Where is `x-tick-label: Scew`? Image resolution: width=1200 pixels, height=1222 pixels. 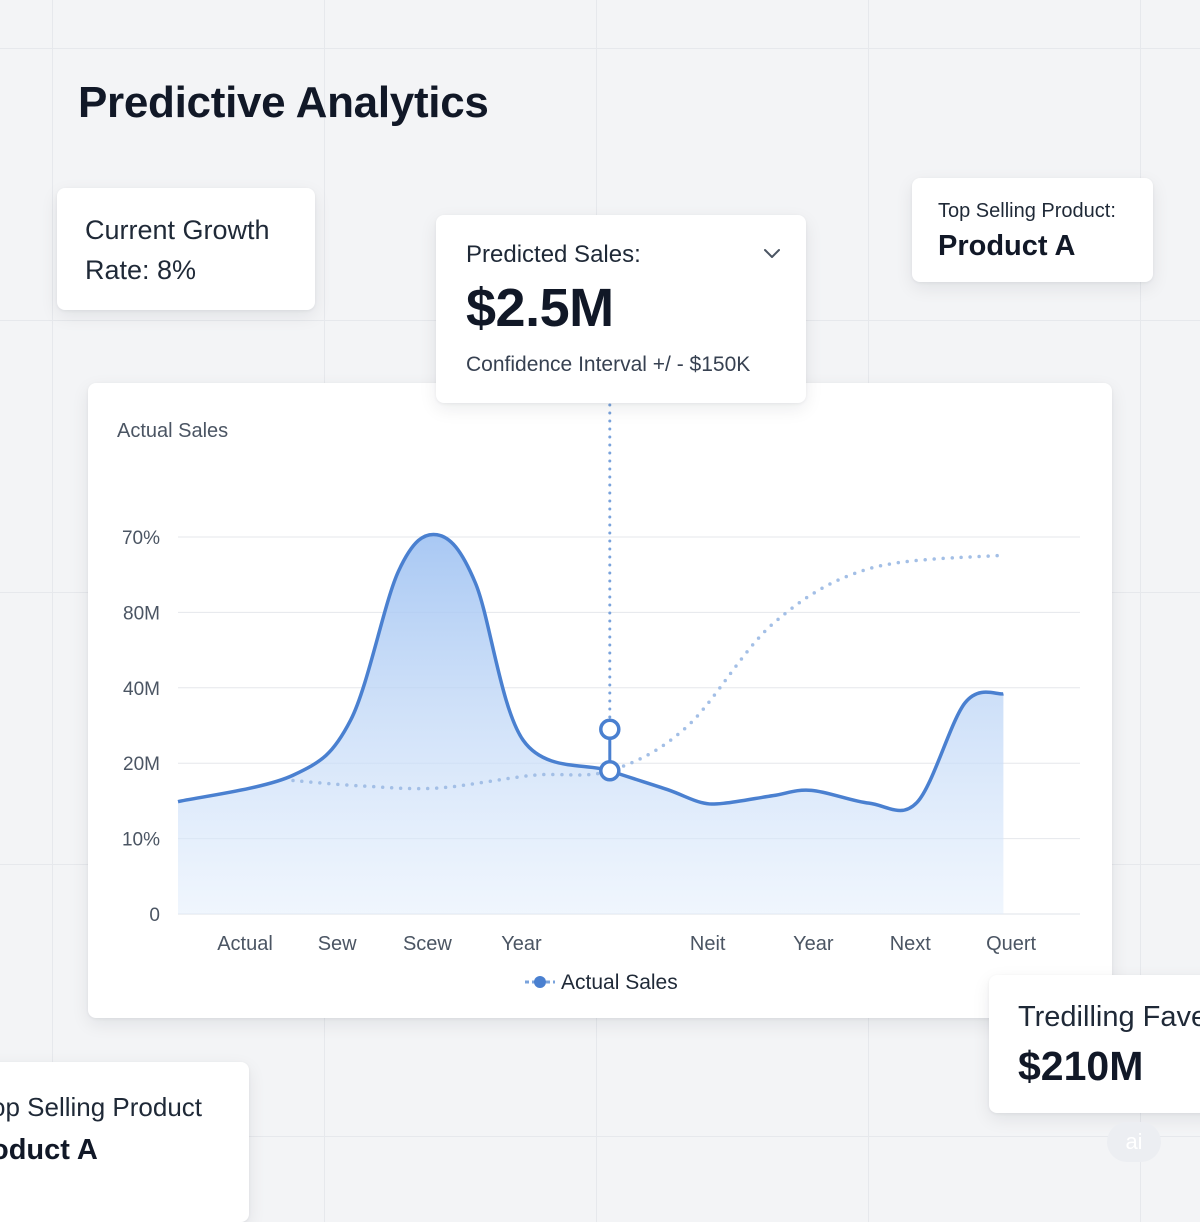 x-tick-label: Scew is located at coordinates (427, 944).